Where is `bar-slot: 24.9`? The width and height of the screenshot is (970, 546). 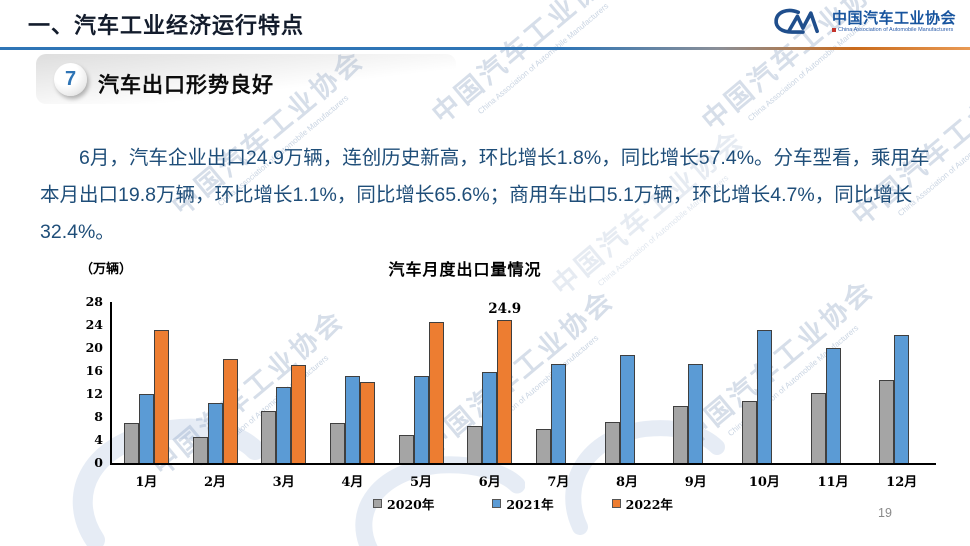 bar-slot: 24.9 is located at coordinates (504, 382).